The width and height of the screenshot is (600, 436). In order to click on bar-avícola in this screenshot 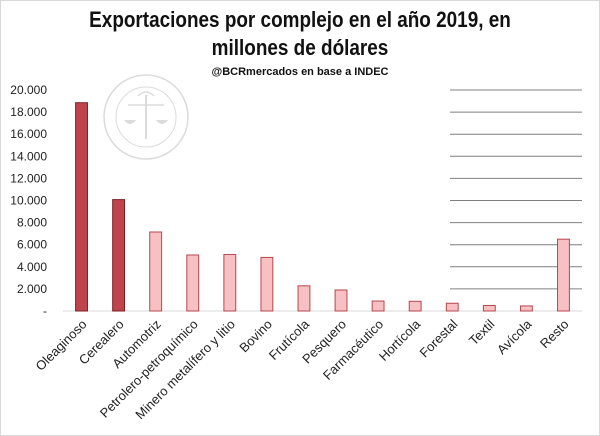, I will do `click(526, 308)`.